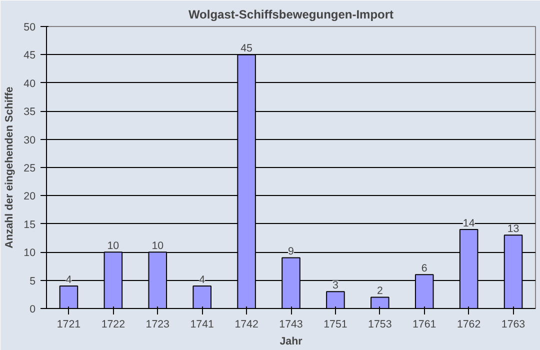 This screenshot has width=540, height=350. I want to click on x-tick-label: 1723, so click(158, 324).